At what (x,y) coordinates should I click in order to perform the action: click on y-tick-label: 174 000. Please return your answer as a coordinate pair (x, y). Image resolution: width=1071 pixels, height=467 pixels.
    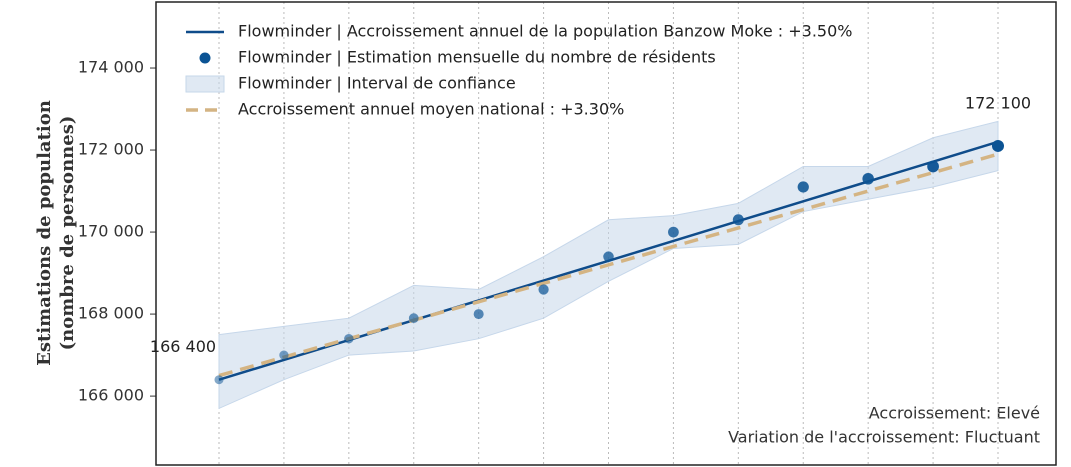
    Looking at the image, I should click on (111, 67).